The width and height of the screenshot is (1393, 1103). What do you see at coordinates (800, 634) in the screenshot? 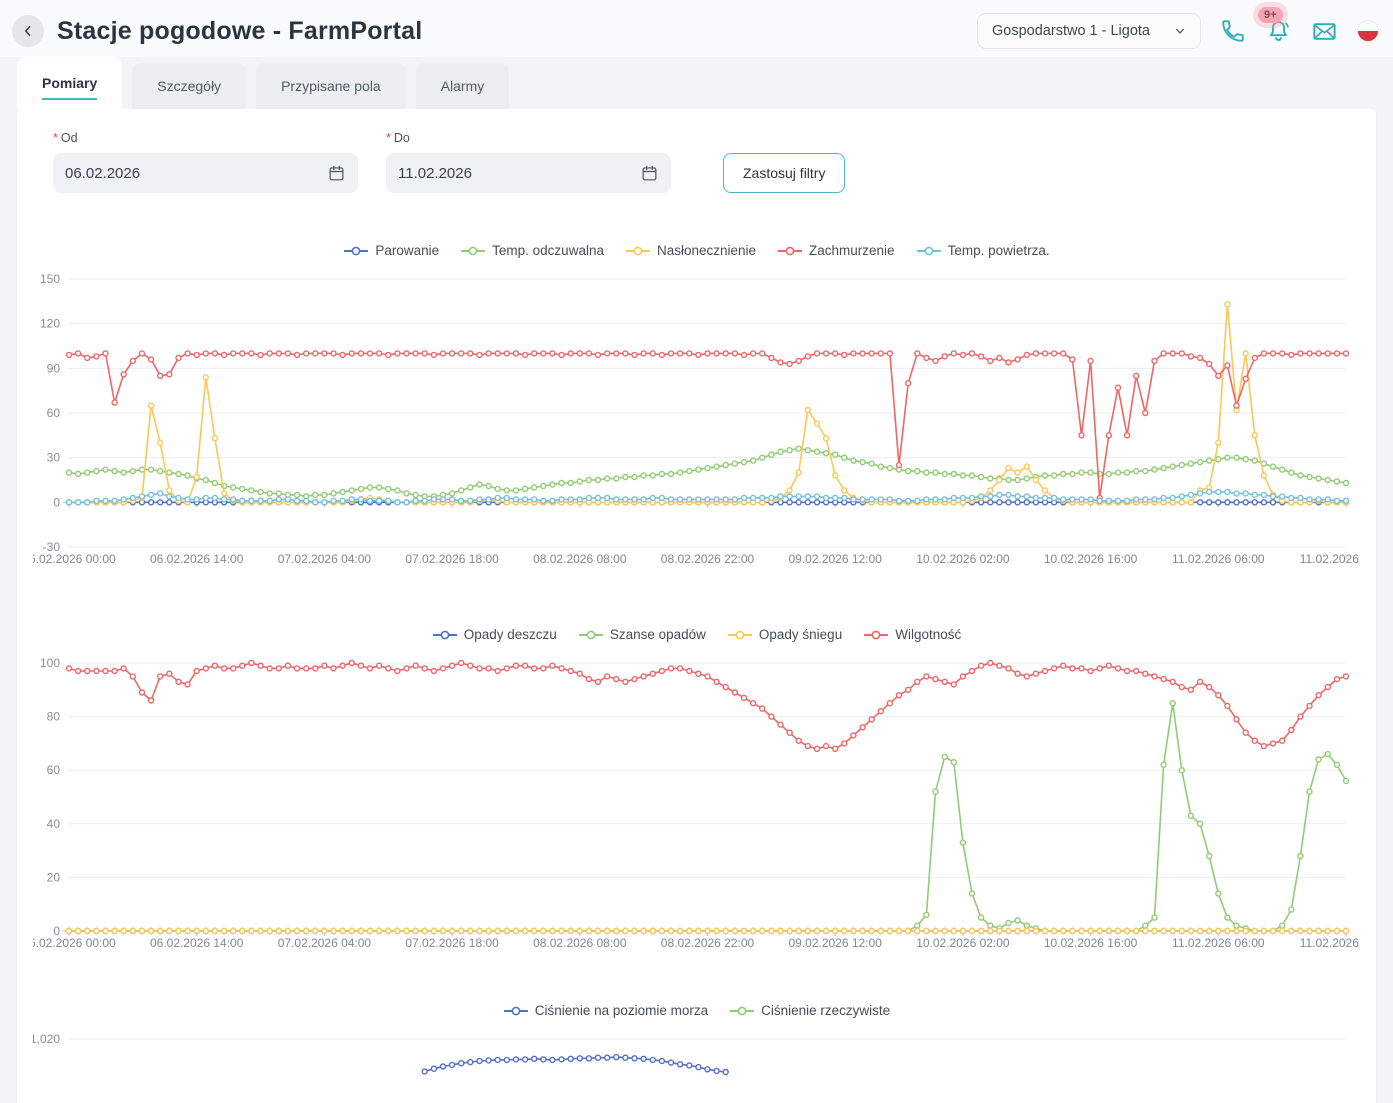
I see `legend-label: Opady śniegu` at bounding box center [800, 634].